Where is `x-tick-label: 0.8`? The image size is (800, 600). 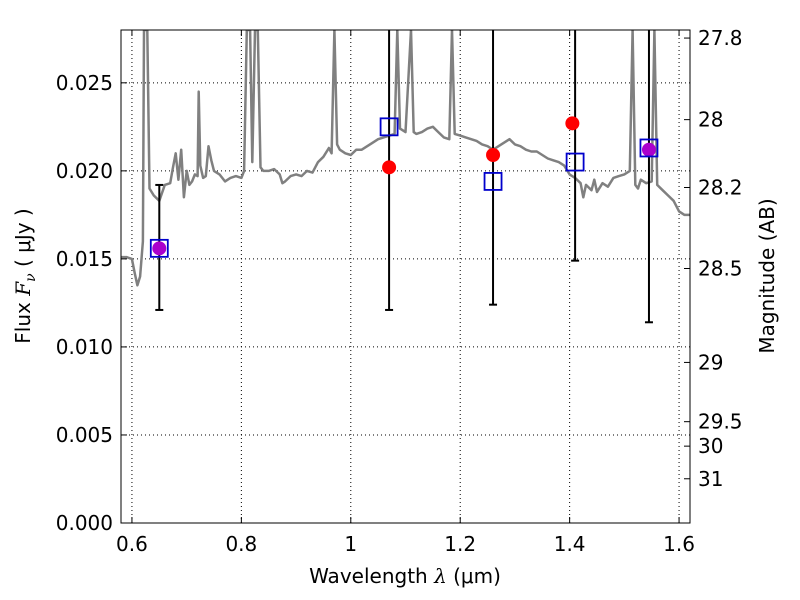
x-tick-label: 0.8 is located at coordinates (241, 544).